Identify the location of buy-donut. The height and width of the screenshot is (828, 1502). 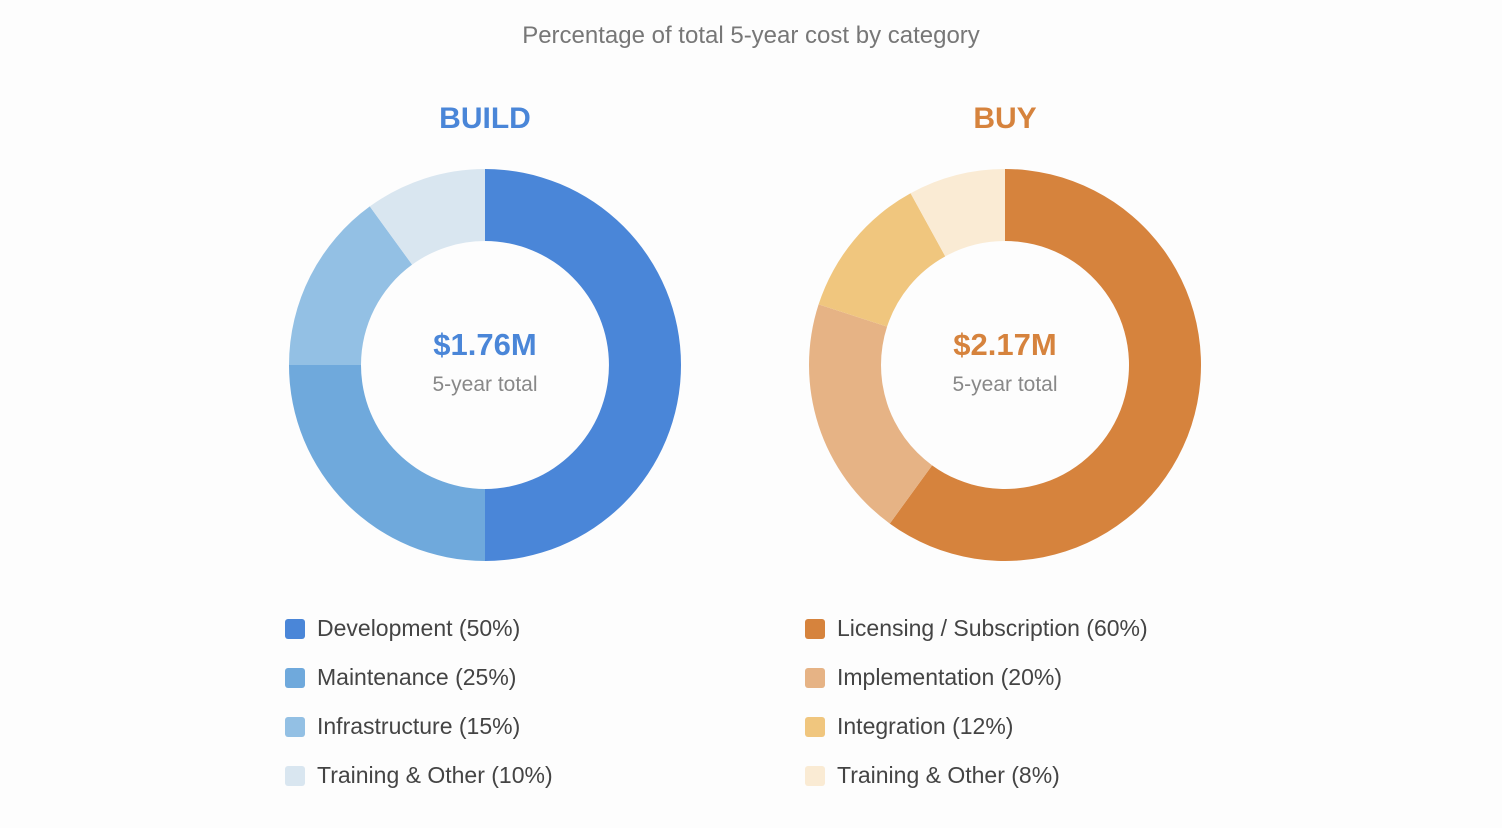
(1005, 365).